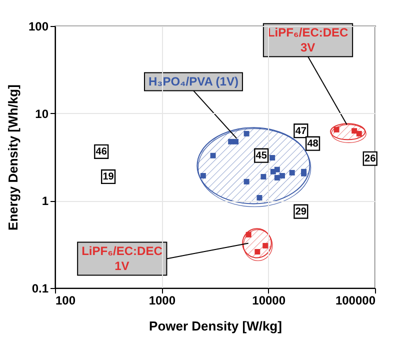 This screenshot has width=419, height=343. I want to click on series-label: 46, so click(102, 152).